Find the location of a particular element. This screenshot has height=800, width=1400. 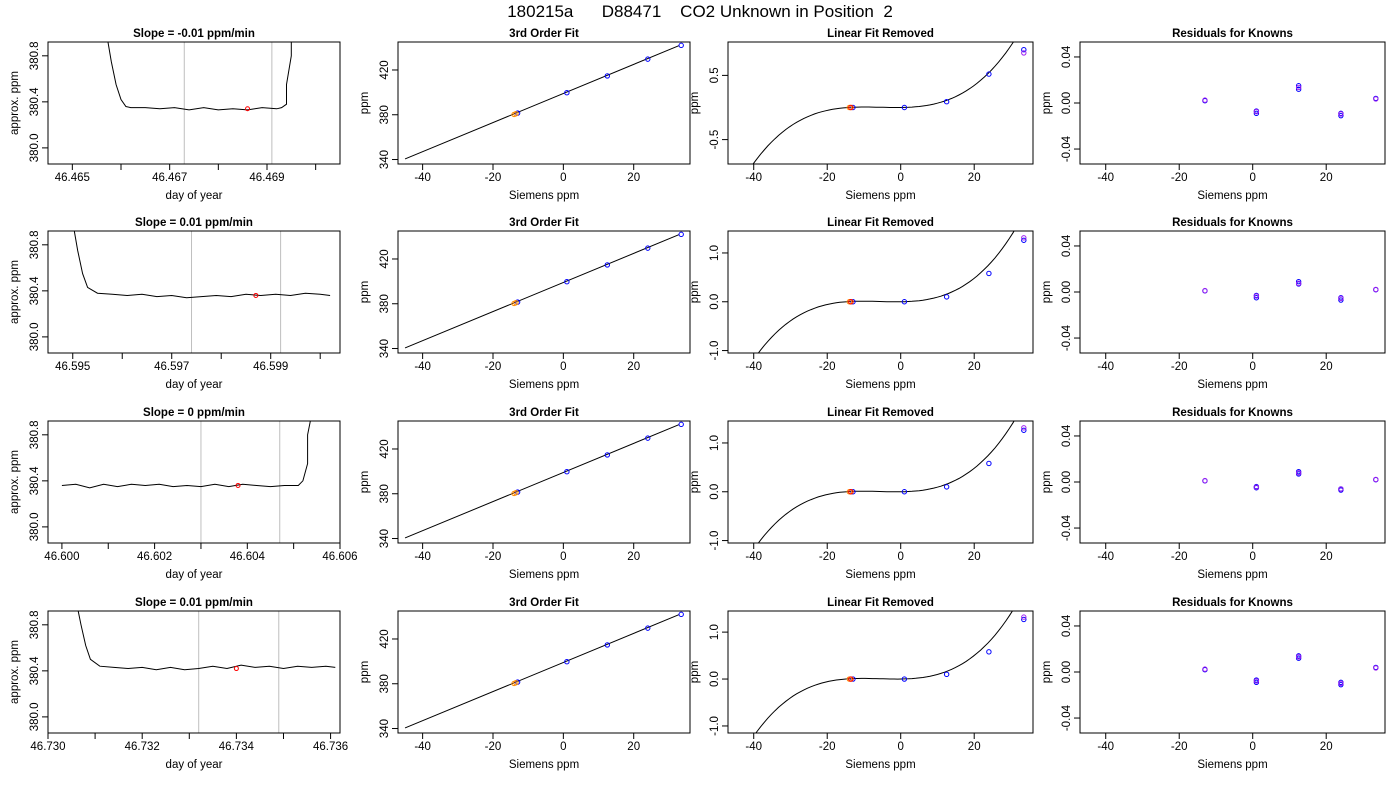

y-axis-label: approx. ppm is located at coordinates (15, 292).